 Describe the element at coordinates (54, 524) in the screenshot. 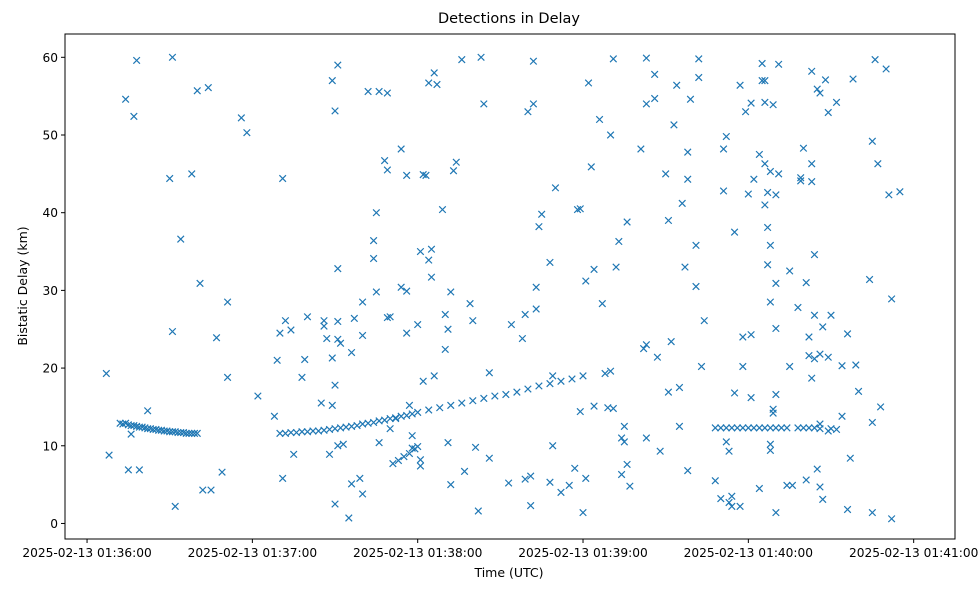

I see `y-tick-label: 0` at that location.